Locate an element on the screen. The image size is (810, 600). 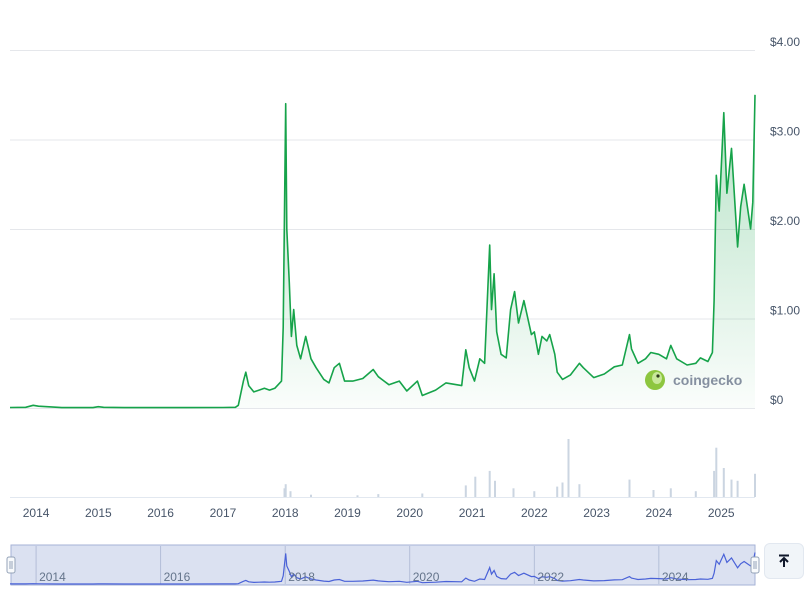
navigator-tick-label: 2014 is located at coordinates (52, 577).